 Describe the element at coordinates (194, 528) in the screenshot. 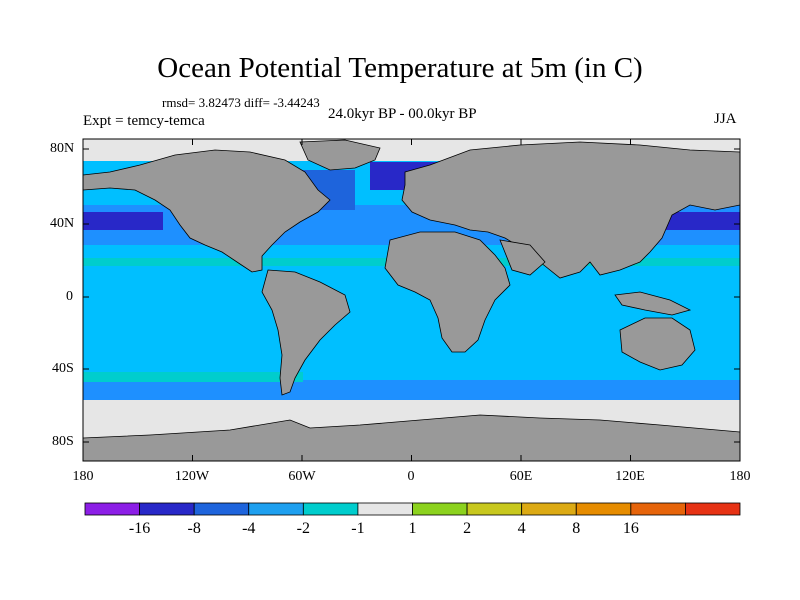

I see `colorbar-label: -8` at that location.